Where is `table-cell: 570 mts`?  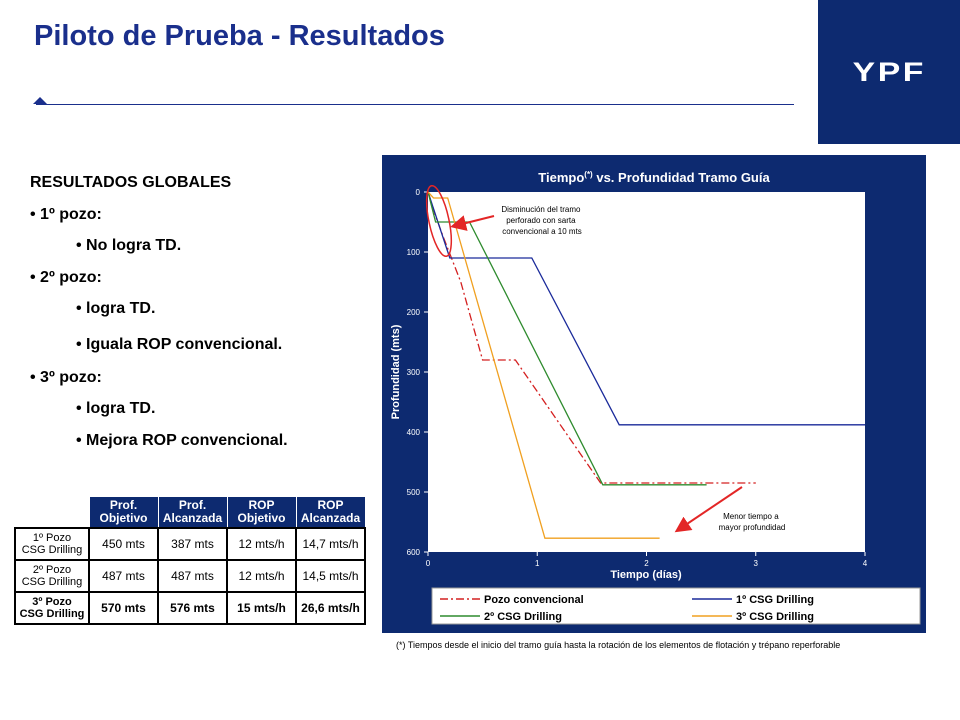 table-cell: 570 mts is located at coordinates (123, 608).